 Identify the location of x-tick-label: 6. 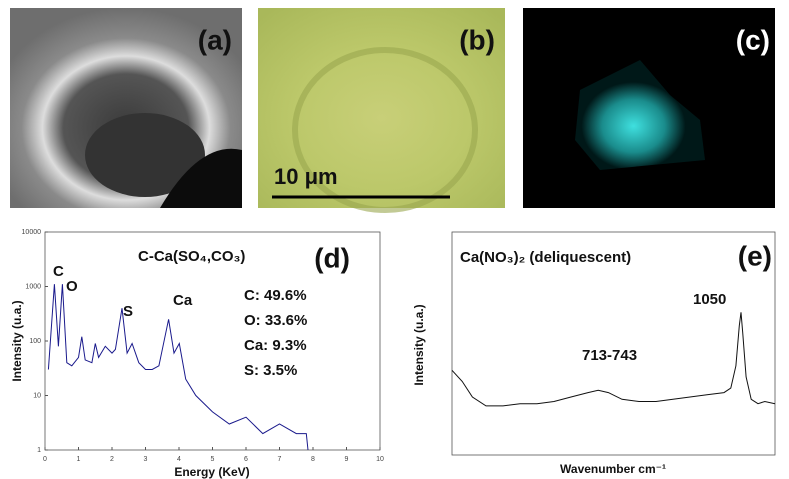
(246, 459).